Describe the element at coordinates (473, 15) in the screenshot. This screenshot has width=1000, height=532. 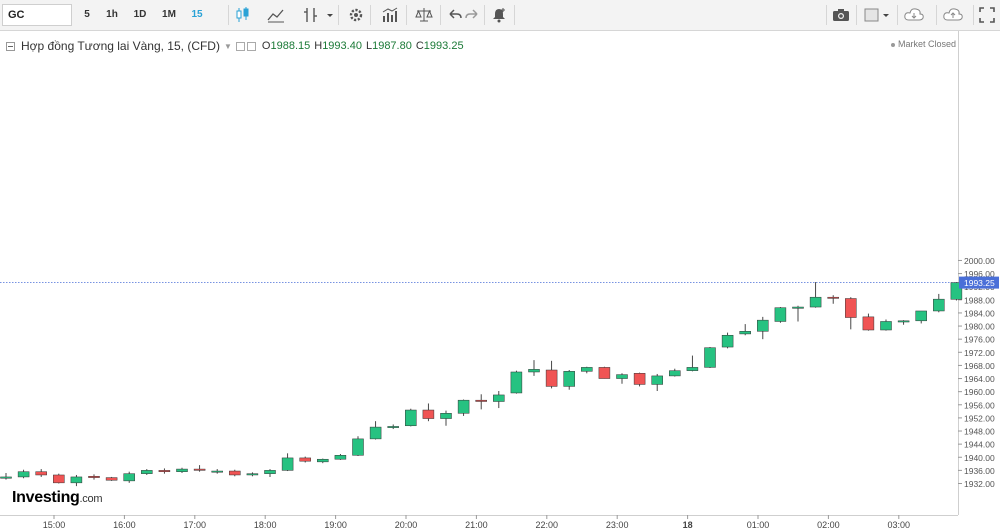
I see `redo-icon` at that location.